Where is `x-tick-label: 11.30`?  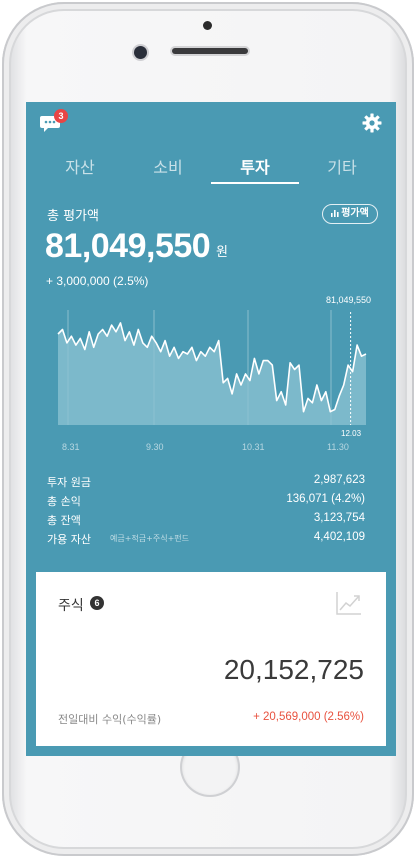 x-tick-label: 11.30 is located at coordinates (338, 447).